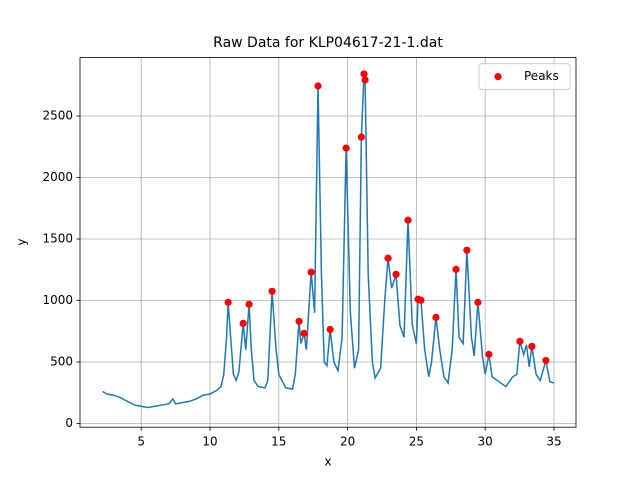 The height and width of the screenshot is (484, 640). What do you see at coordinates (22, 241) in the screenshot?
I see `y-axis-label: y` at bounding box center [22, 241].